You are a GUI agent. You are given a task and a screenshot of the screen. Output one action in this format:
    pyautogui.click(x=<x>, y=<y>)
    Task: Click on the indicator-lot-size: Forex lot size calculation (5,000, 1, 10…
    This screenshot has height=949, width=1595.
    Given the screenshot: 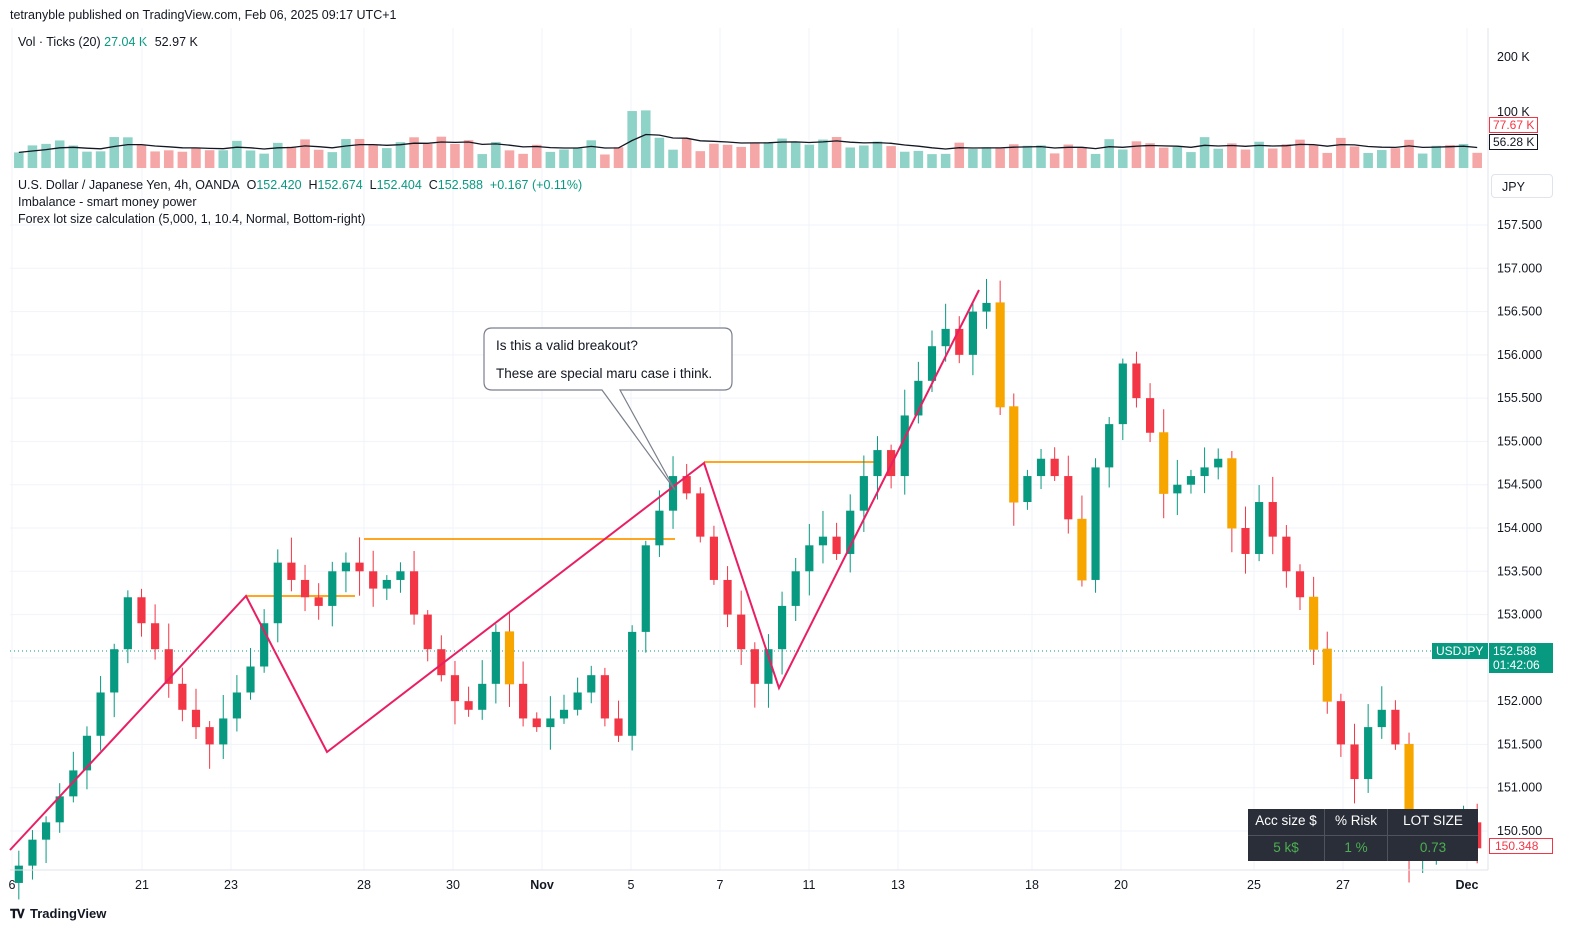 What is the action you would take?
    pyautogui.click(x=192, y=219)
    